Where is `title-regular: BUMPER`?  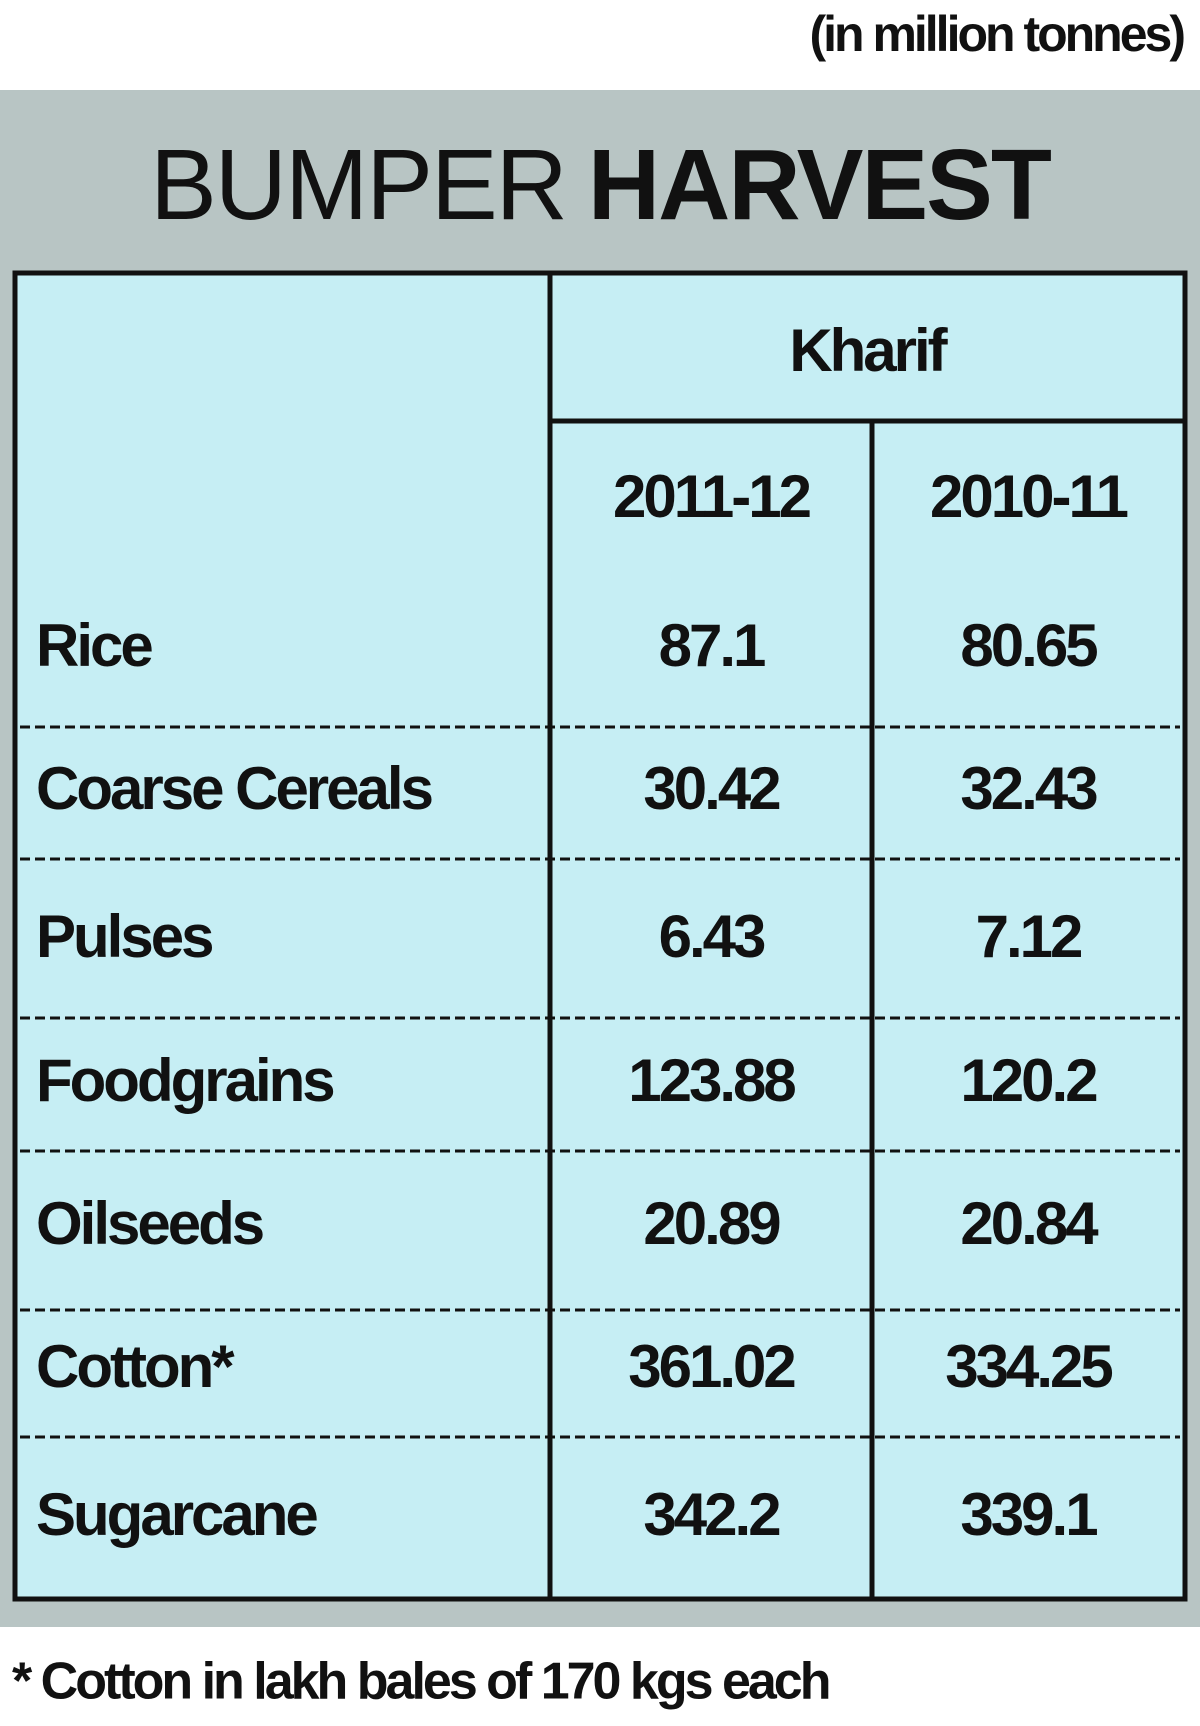
title-regular: BUMPER is located at coordinates (358, 185).